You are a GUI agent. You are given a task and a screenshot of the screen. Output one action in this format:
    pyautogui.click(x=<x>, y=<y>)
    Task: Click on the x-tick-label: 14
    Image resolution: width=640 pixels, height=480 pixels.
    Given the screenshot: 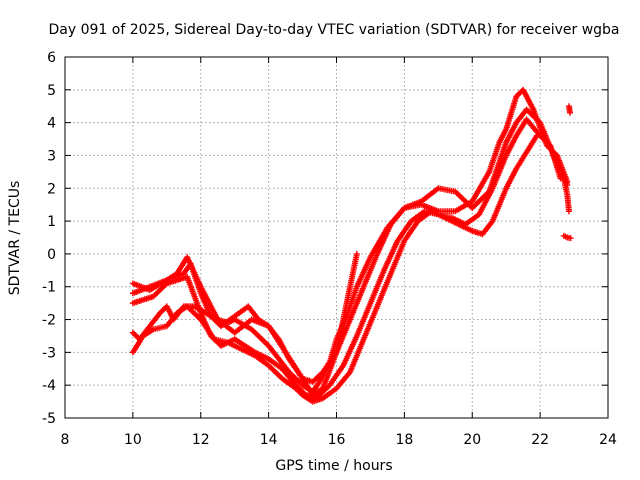 What is the action you would take?
    pyautogui.click(x=269, y=440)
    